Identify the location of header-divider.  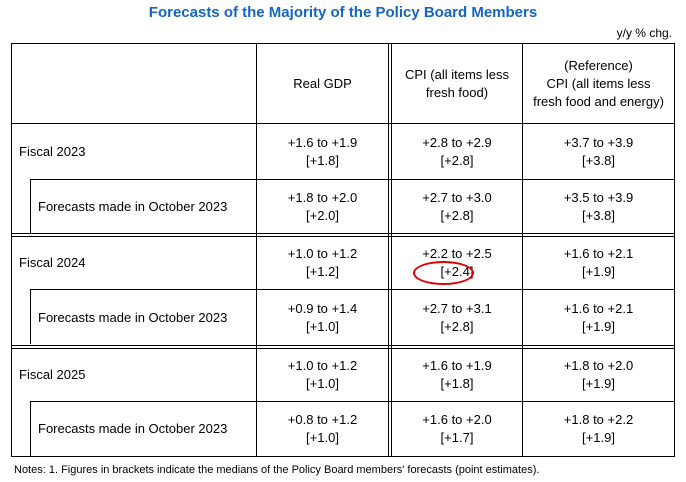
(343, 123).